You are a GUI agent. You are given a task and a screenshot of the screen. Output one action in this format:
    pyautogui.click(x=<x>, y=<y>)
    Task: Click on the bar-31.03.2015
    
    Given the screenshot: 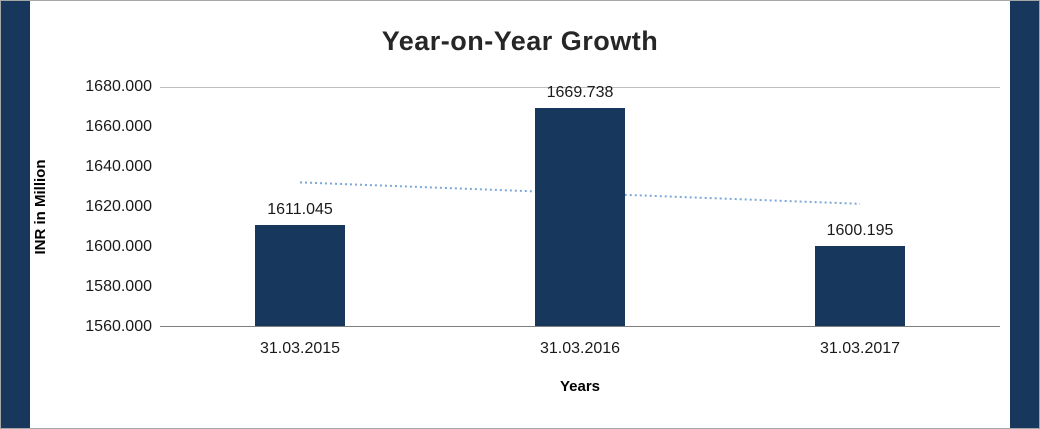 What is the action you would take?
    pyautogui.click(x=300, y=275)
    